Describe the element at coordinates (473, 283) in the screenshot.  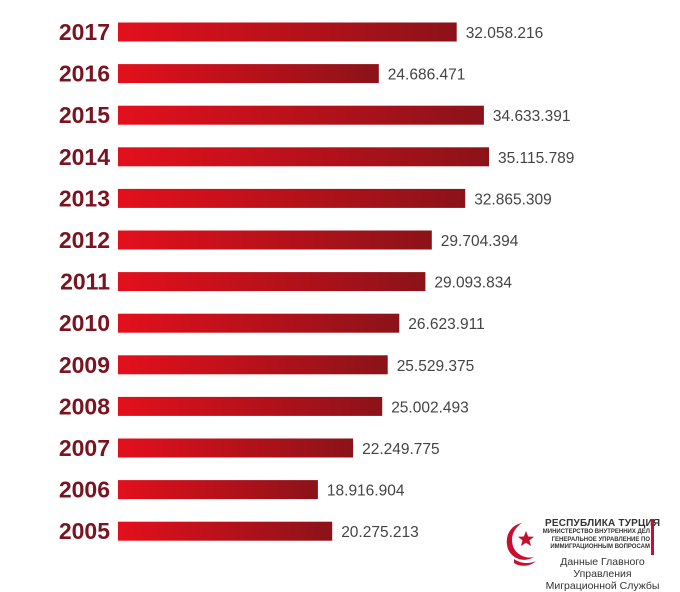
I see `value-label-2011: 29.093.834` at that location.